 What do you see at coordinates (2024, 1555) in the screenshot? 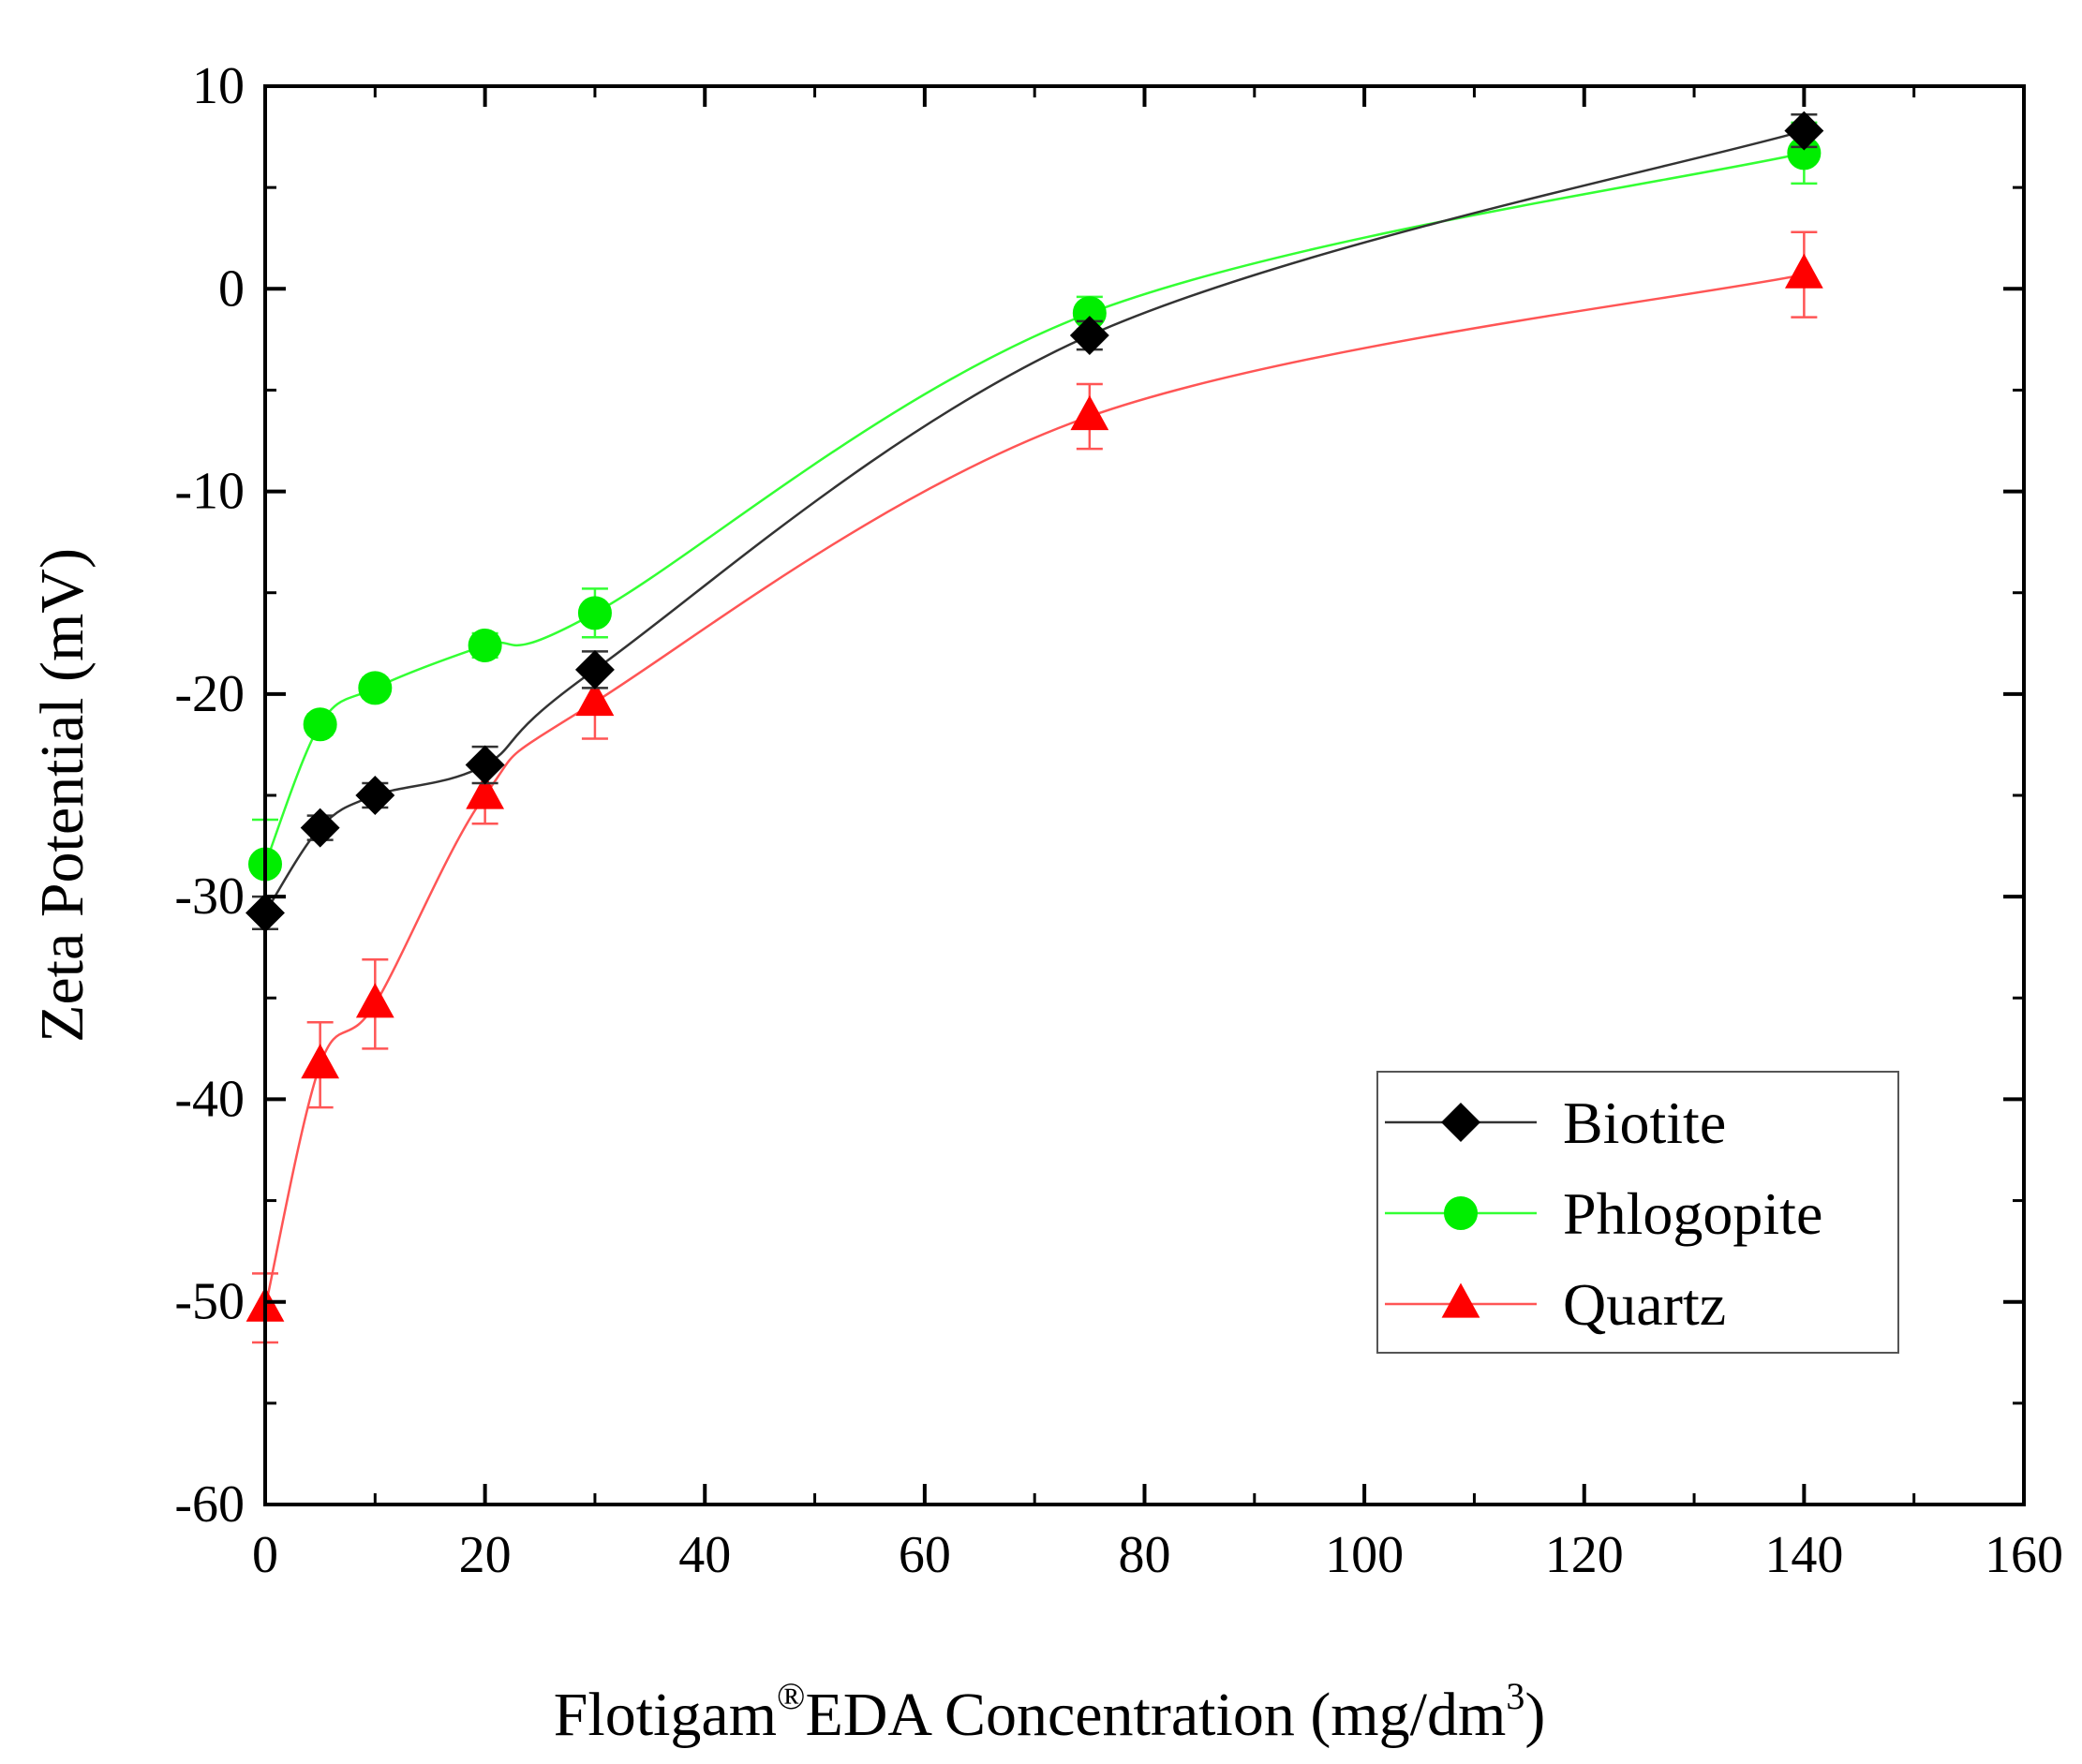
I see `x-tick-label: 160` at bounding box center [2024, 1555].